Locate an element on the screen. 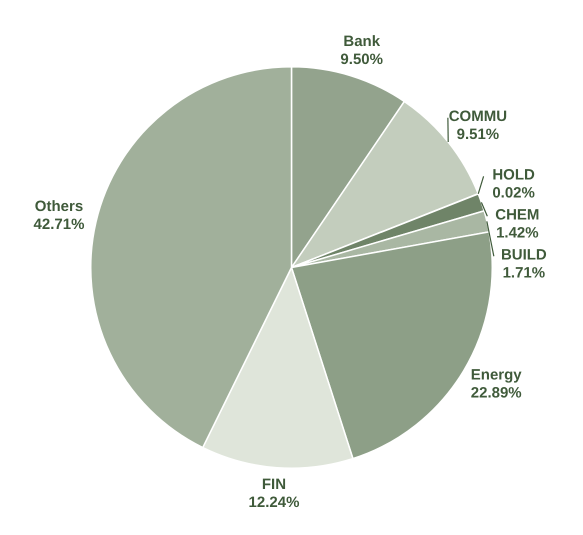 This screenshot has height=535, width=583. slice-label: CHEM is located at coordinates (517, 215).